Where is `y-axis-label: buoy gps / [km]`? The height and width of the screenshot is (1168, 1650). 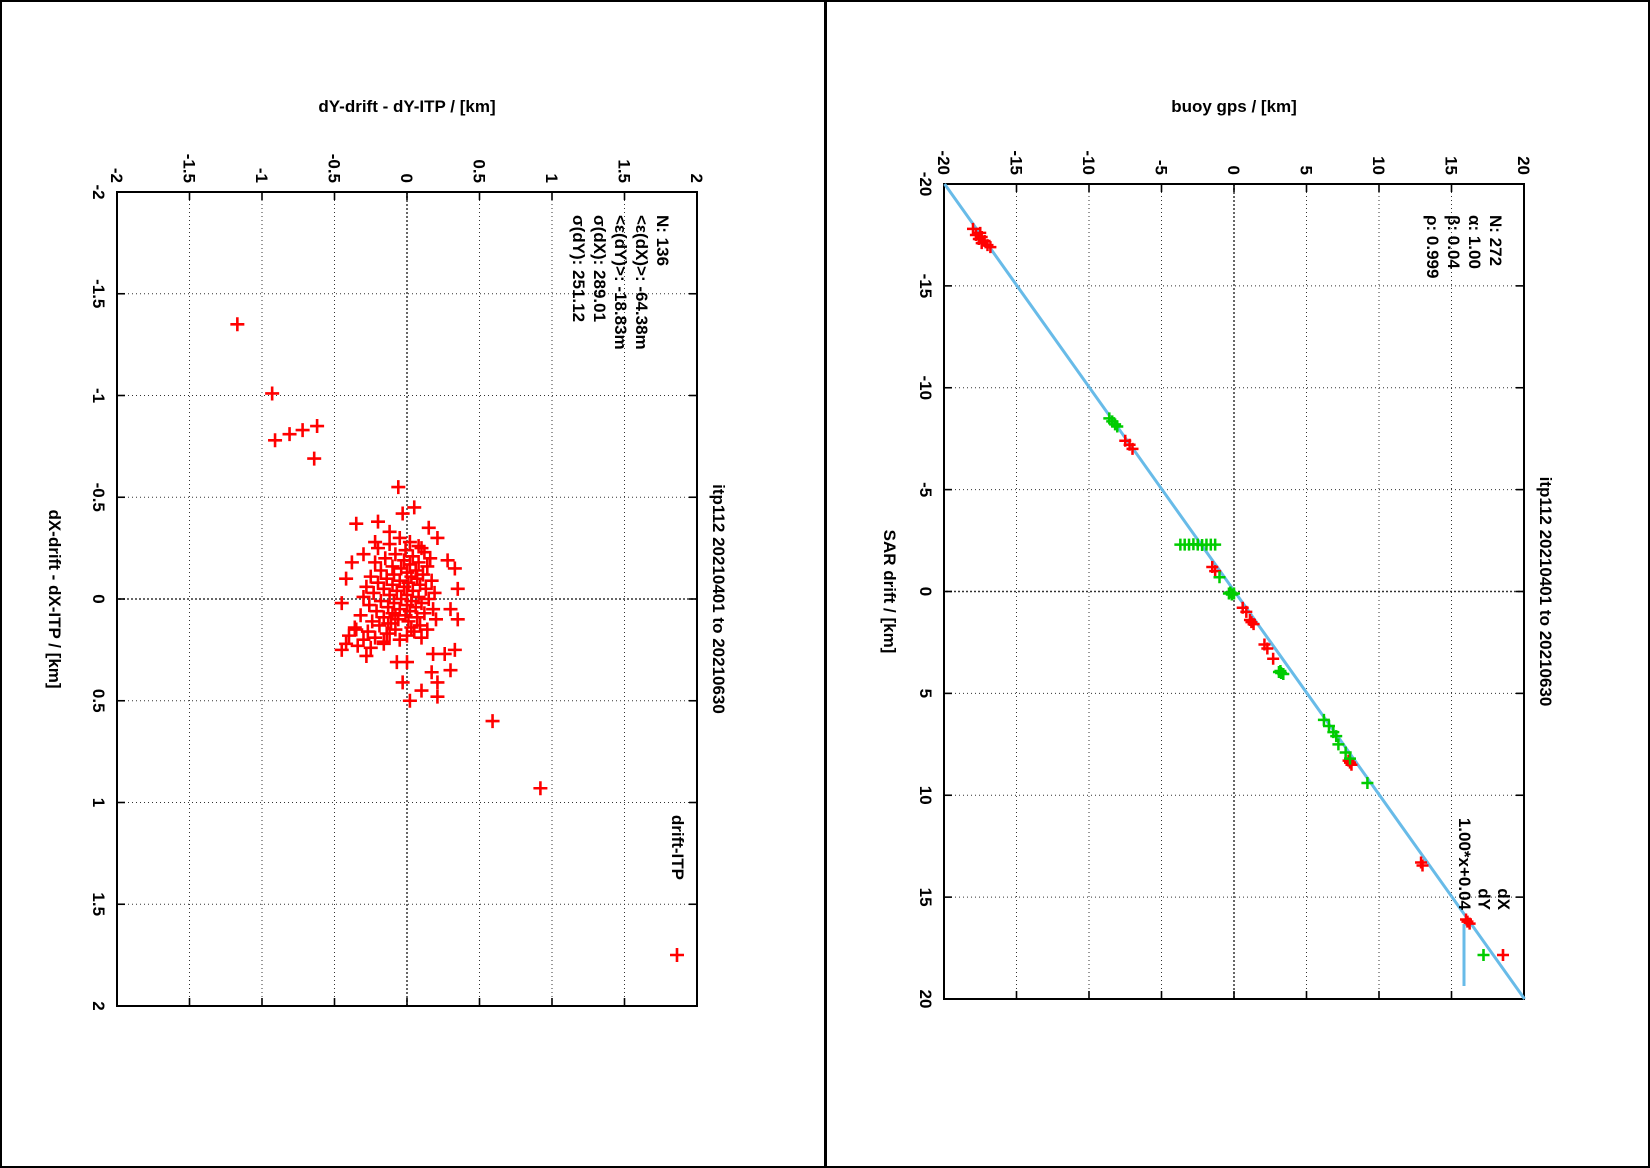 y-axis-label: buoy gps / [km] is located at coordinates (1234, 106).